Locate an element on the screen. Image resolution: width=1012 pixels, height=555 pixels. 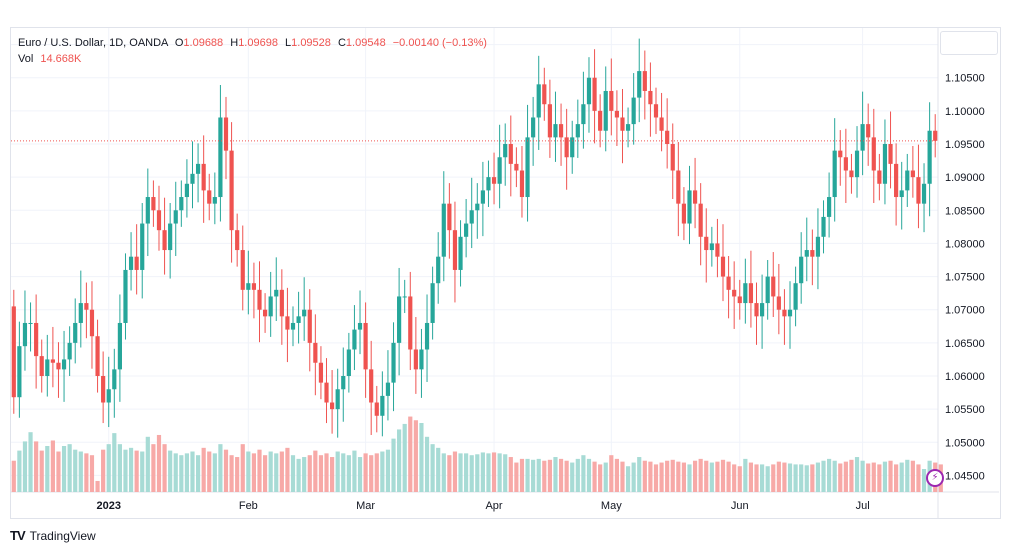
tradingview-brand: TV TradingView is located at coordinates (53, 535).